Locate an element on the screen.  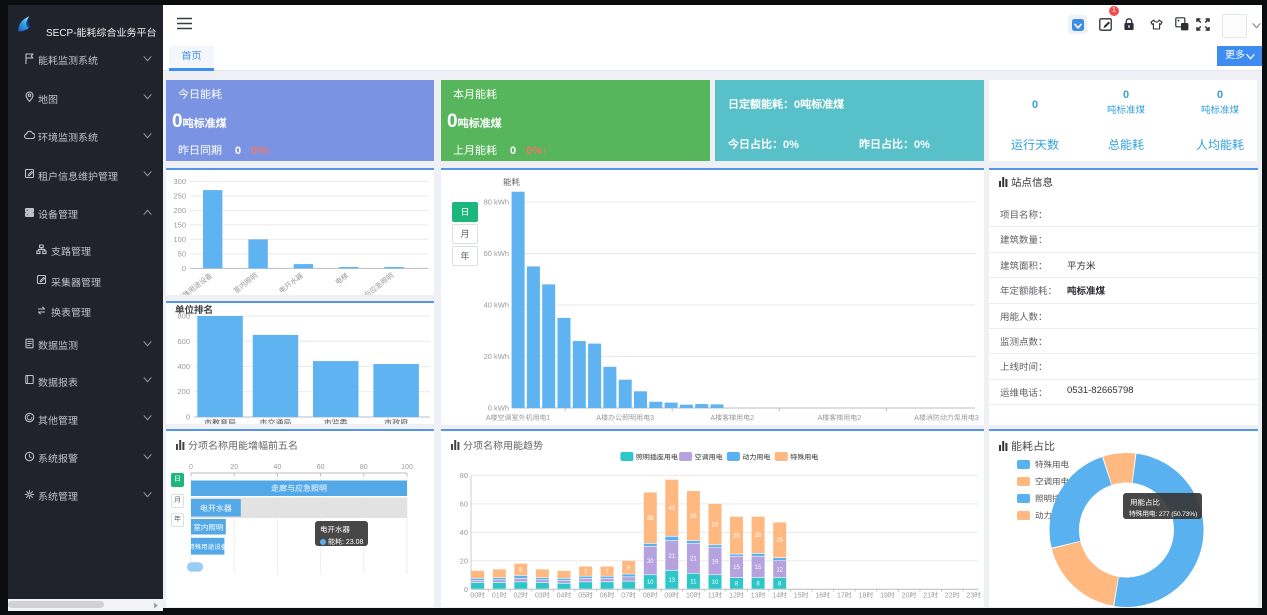
svg-text: 07时 is located at coordinates (628, 596).